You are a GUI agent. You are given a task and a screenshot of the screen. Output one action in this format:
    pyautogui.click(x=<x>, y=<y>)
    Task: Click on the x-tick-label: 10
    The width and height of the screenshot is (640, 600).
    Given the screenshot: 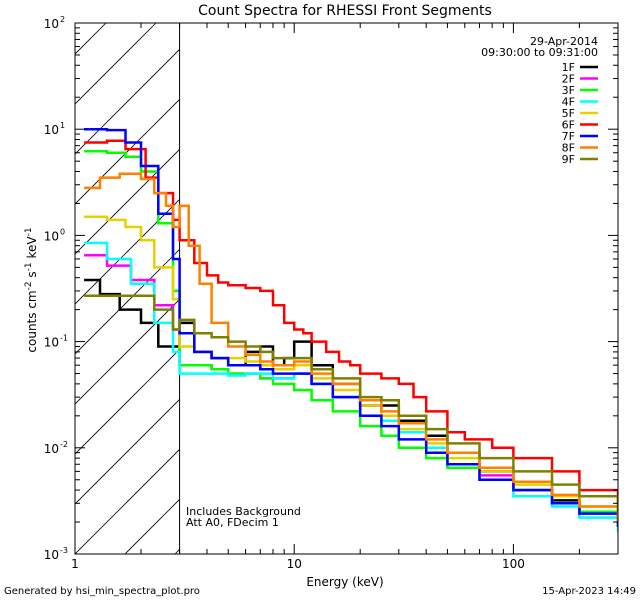 What is the action you would take?
    pyautogui.click(x=294, y=564)
    